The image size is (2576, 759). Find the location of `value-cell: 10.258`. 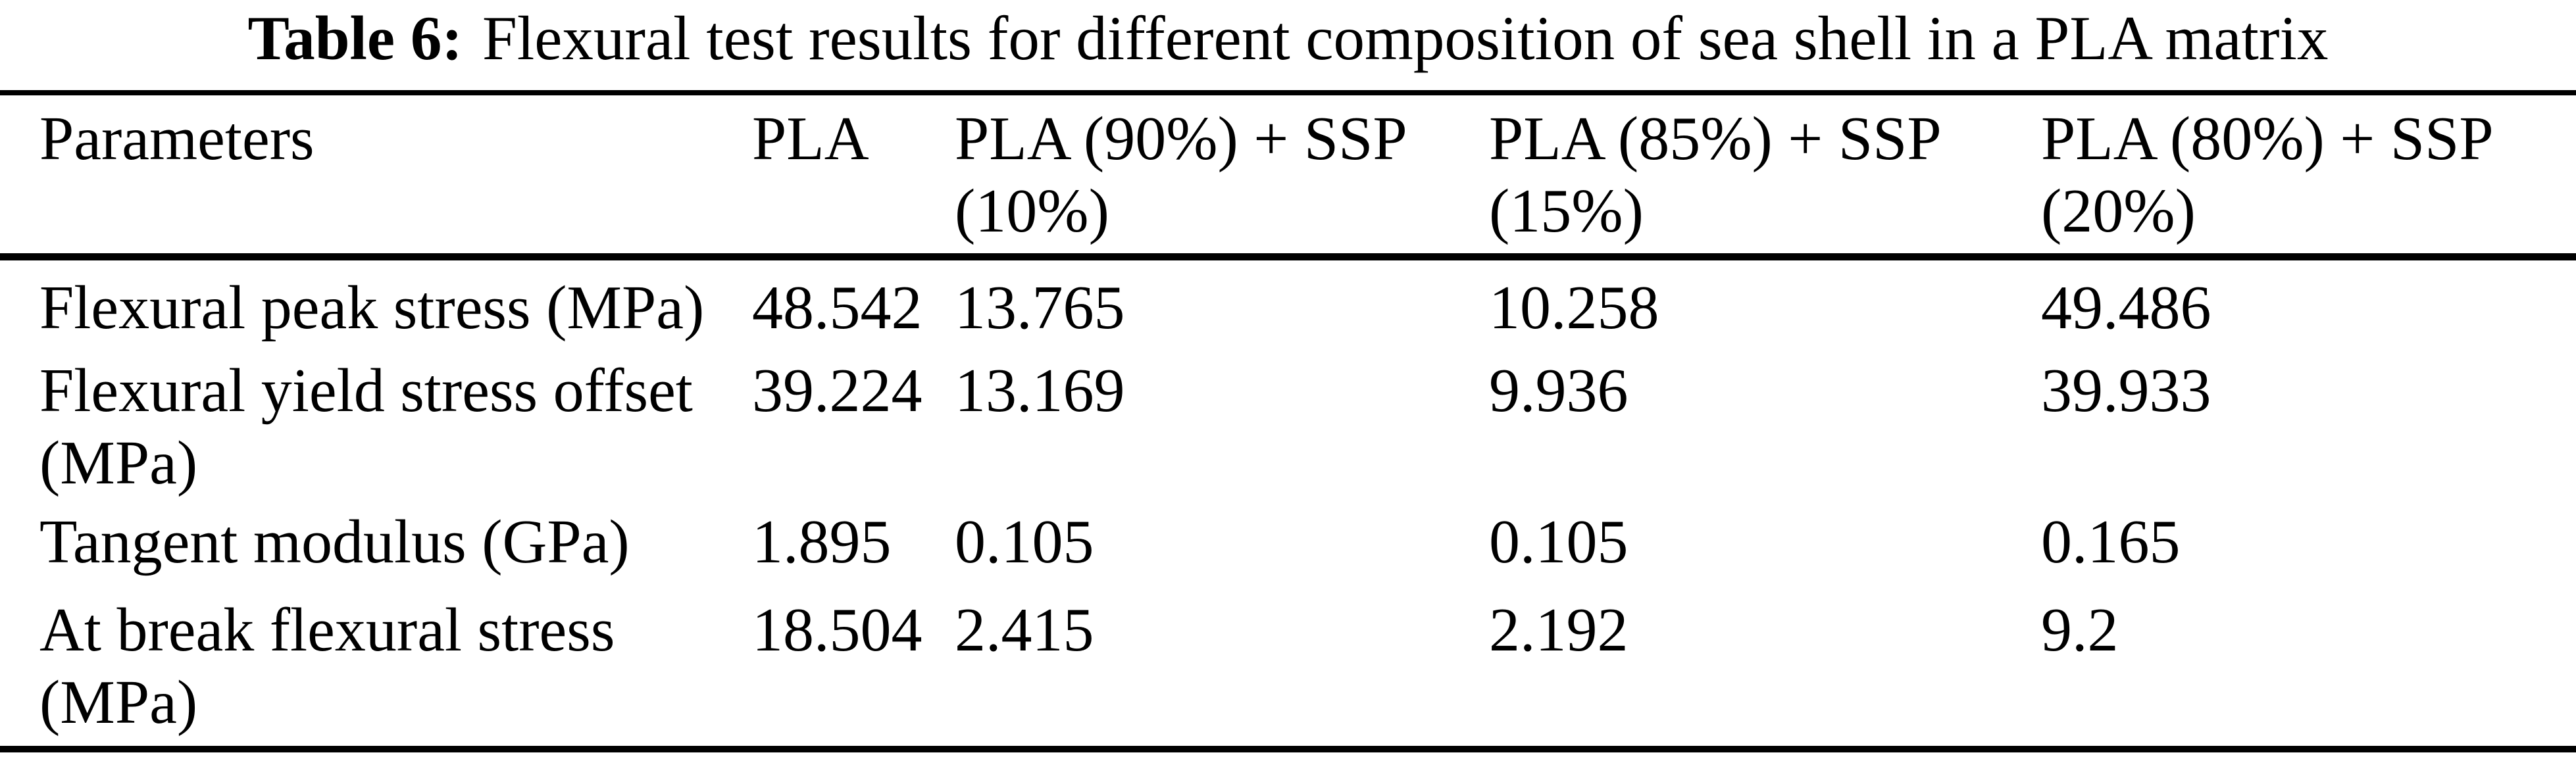

value-cell: 10.258 is located at coordinates (1574, 308).